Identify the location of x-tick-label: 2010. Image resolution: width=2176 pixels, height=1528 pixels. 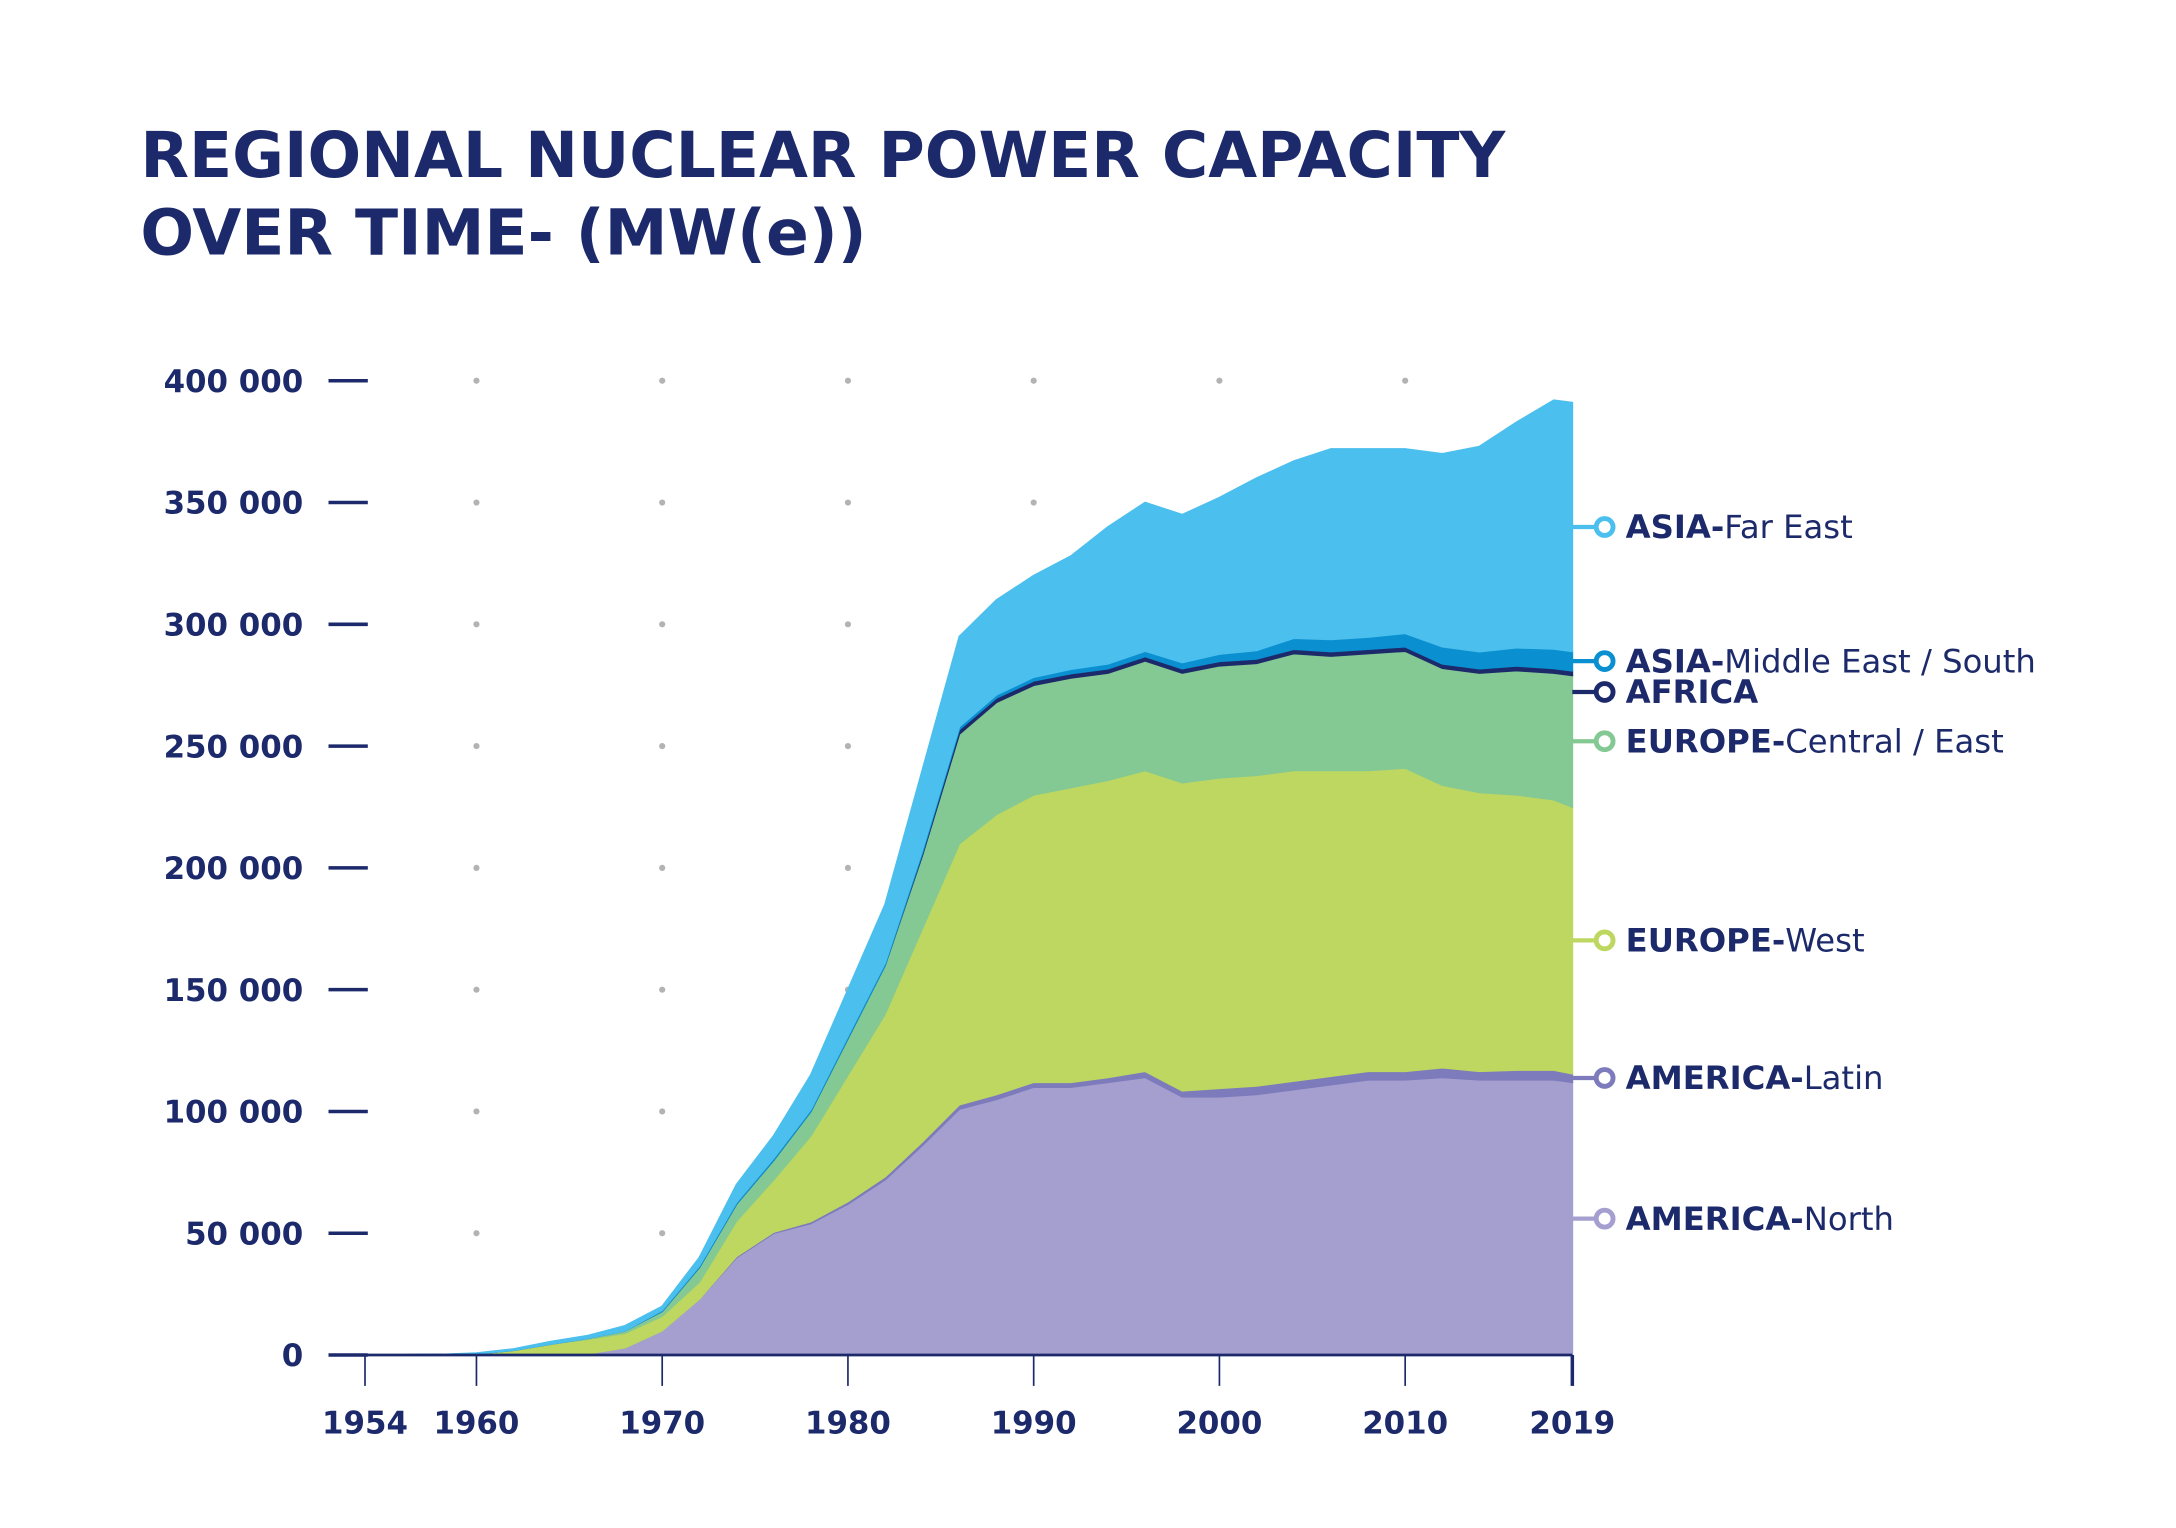
(1405, 1424).